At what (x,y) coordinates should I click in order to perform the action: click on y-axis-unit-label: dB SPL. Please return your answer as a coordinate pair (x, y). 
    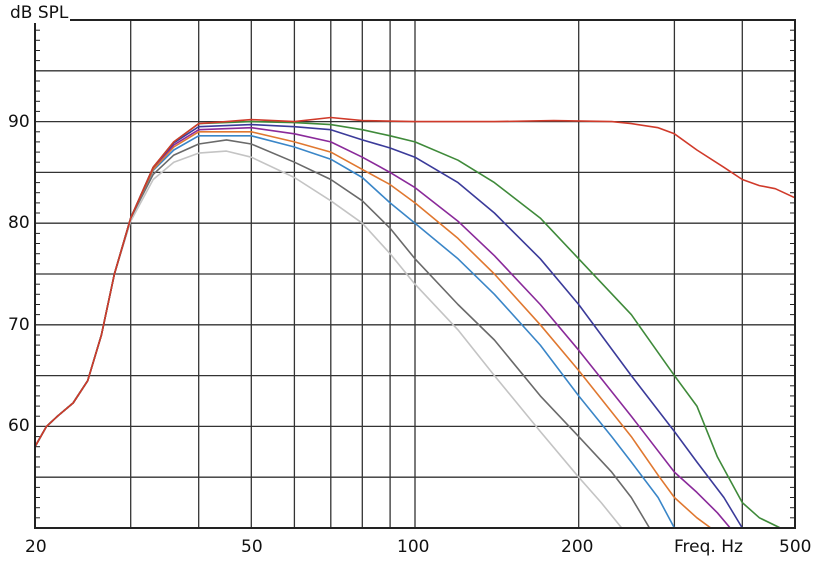
    Looking at the image, I should click on (40, 13).